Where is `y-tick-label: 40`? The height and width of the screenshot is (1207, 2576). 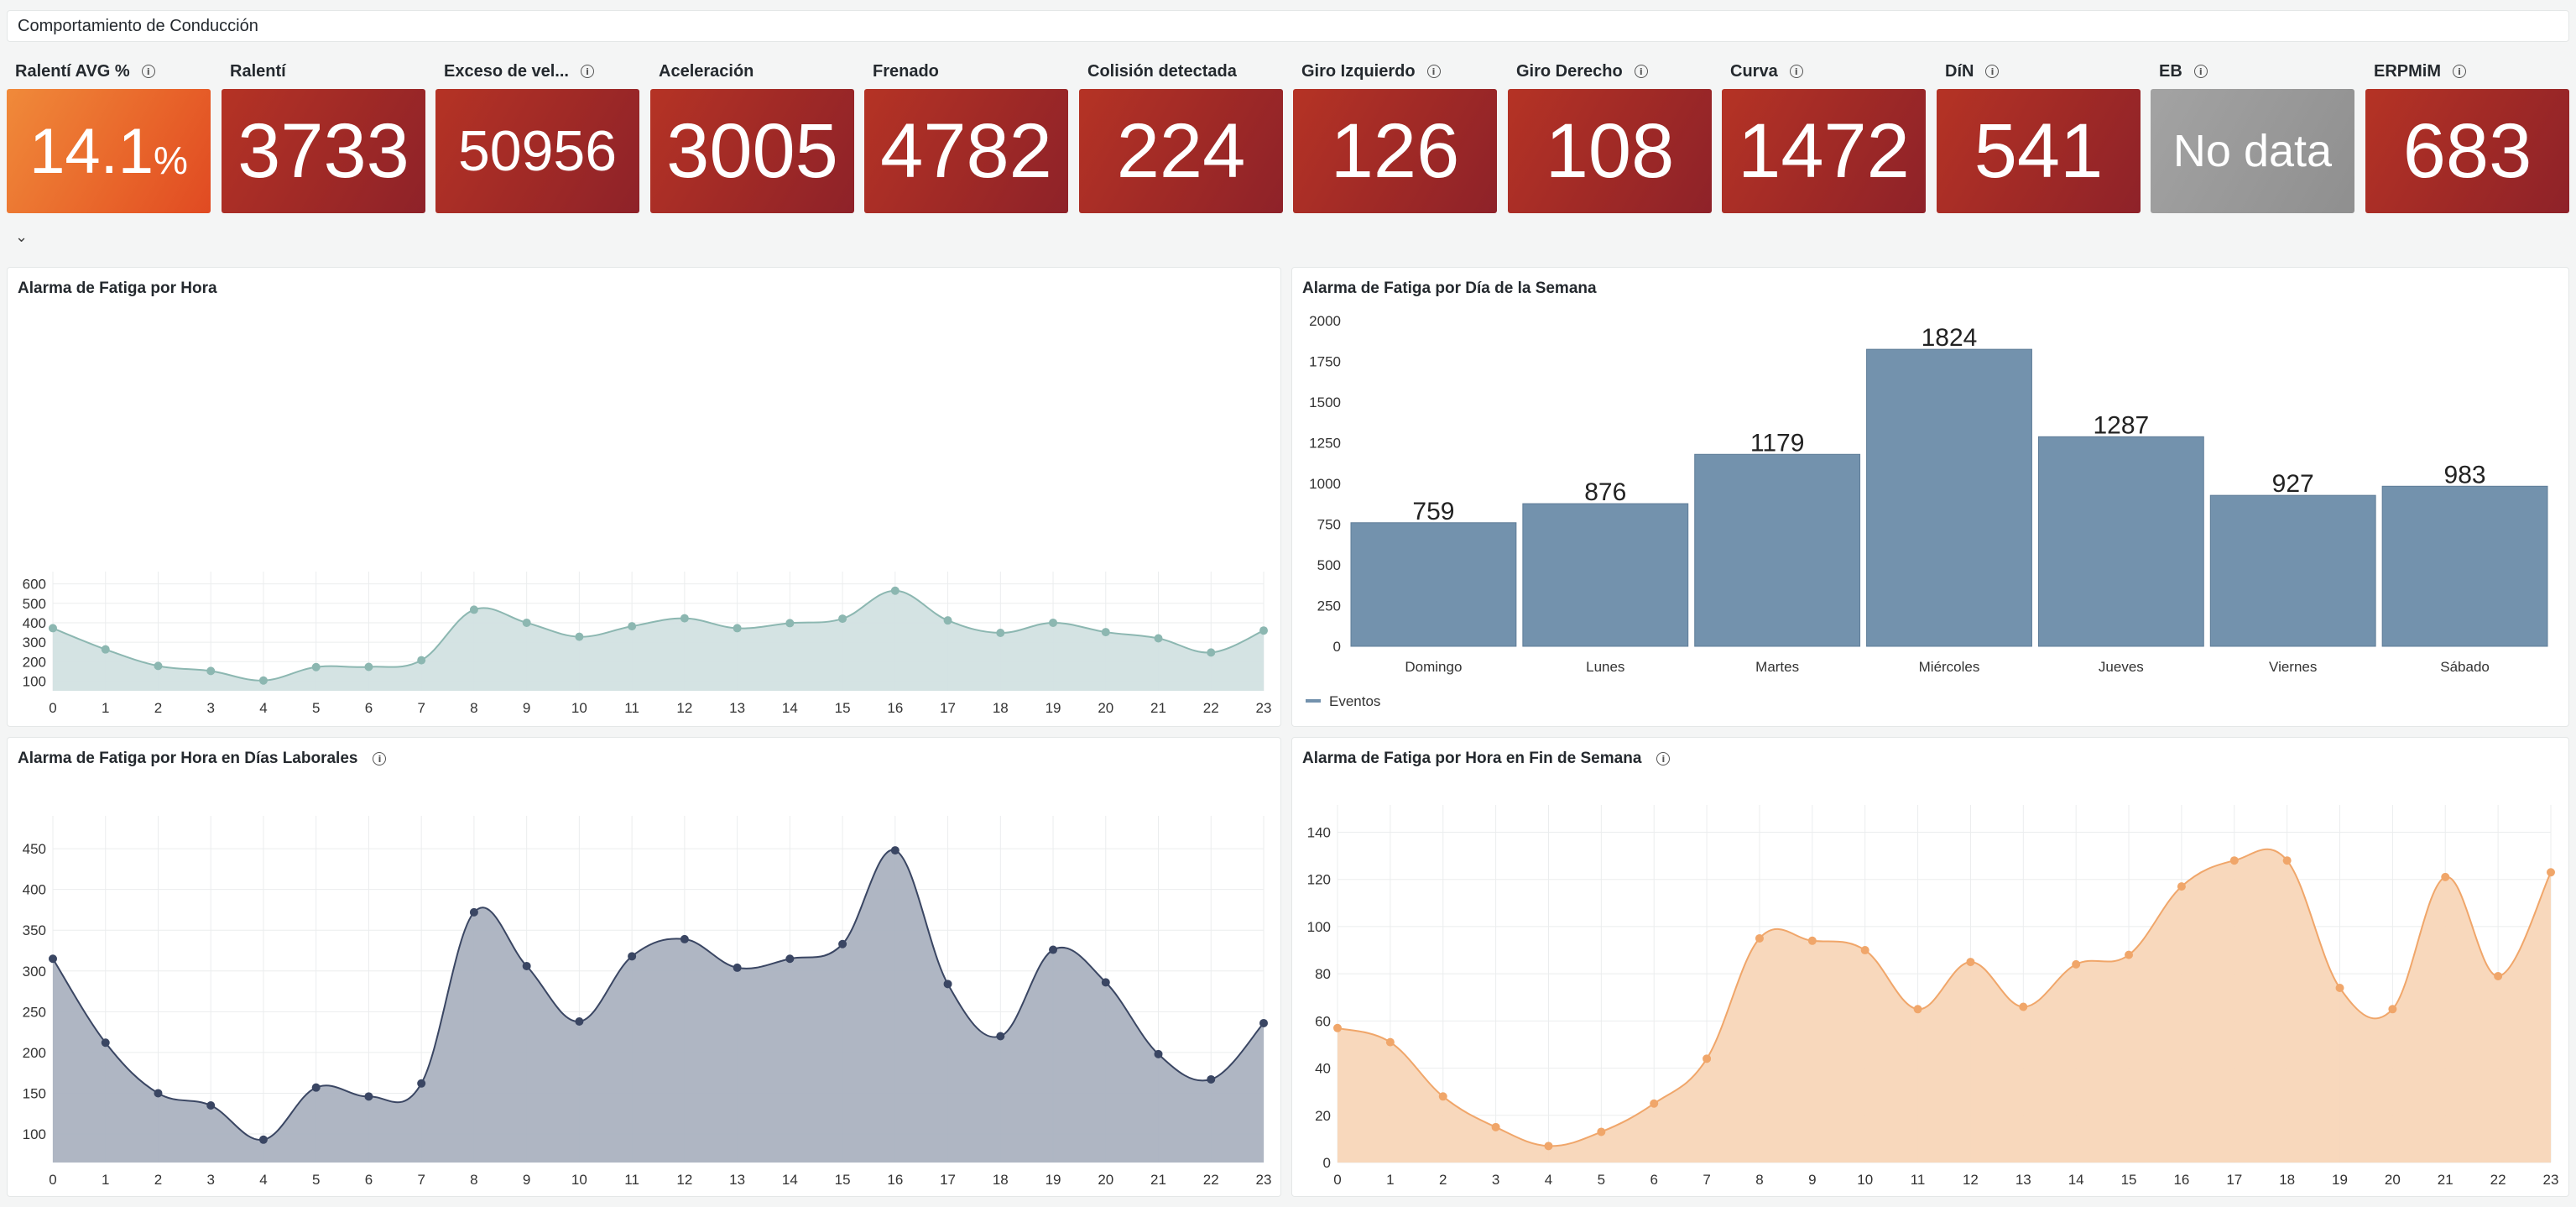
y-tick-label: 40 is located at coordinates (1323, 1069).